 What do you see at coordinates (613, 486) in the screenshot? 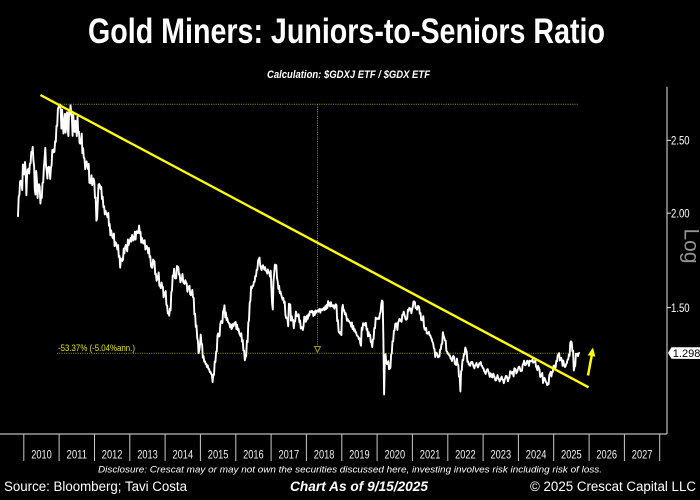
I see `svg-text: © 2025 Crescat Capital LLC` at bounding box center [613, 486].